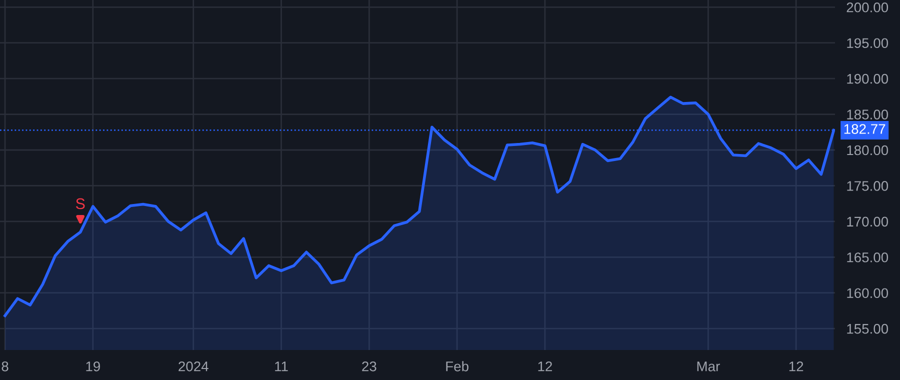 The image size is (900, 380). What do you see at coordinates (369, 366) in the screenshot?
I see `x-tick-label: 23` at bounding box center [369, 366].